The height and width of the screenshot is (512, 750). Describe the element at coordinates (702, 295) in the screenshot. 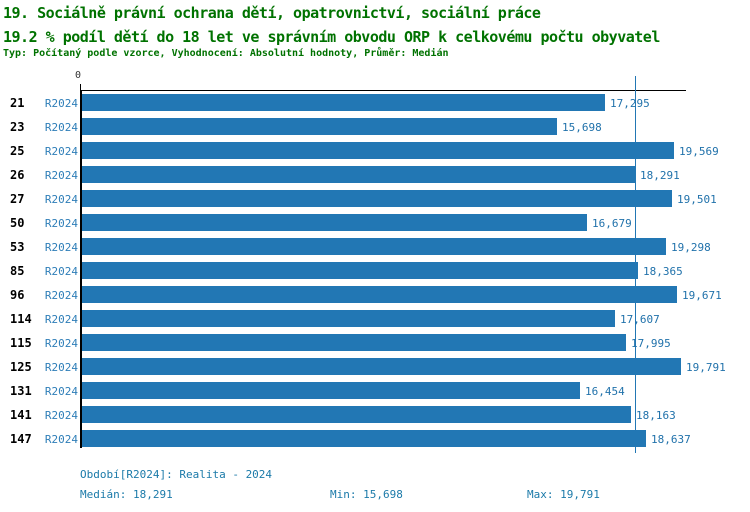

I see `bar-value-label: 19,671` at that location.